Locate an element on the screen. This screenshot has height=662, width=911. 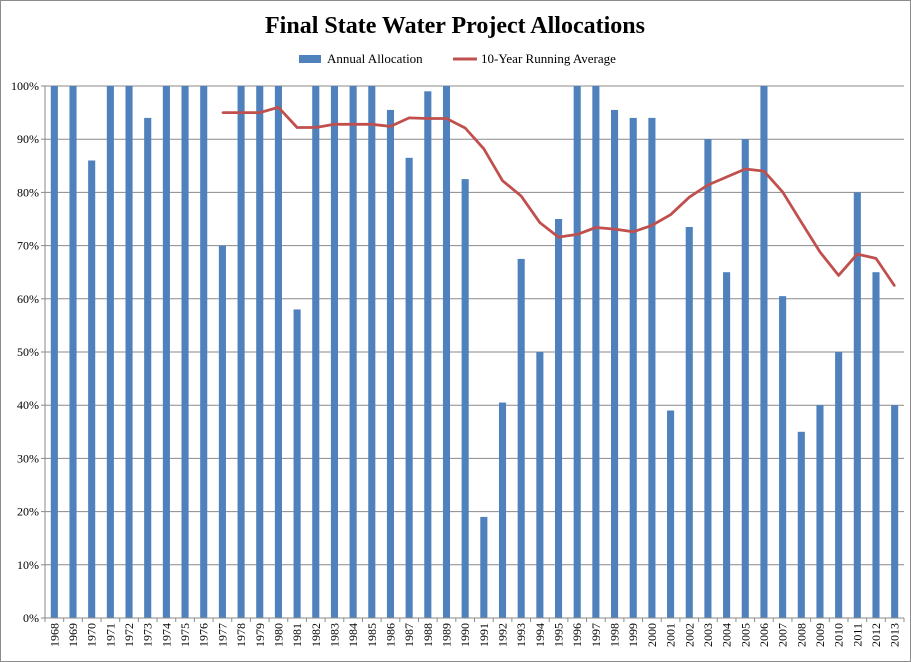
bar-2005 is located at coordinates (745, 378).